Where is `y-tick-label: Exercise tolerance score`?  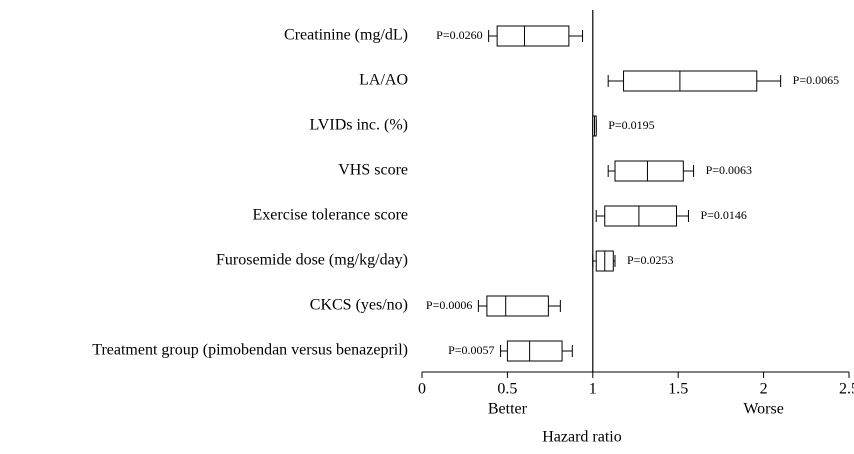 y-tick-label: Exercise tolerance score is located at coordinates (330, 215).